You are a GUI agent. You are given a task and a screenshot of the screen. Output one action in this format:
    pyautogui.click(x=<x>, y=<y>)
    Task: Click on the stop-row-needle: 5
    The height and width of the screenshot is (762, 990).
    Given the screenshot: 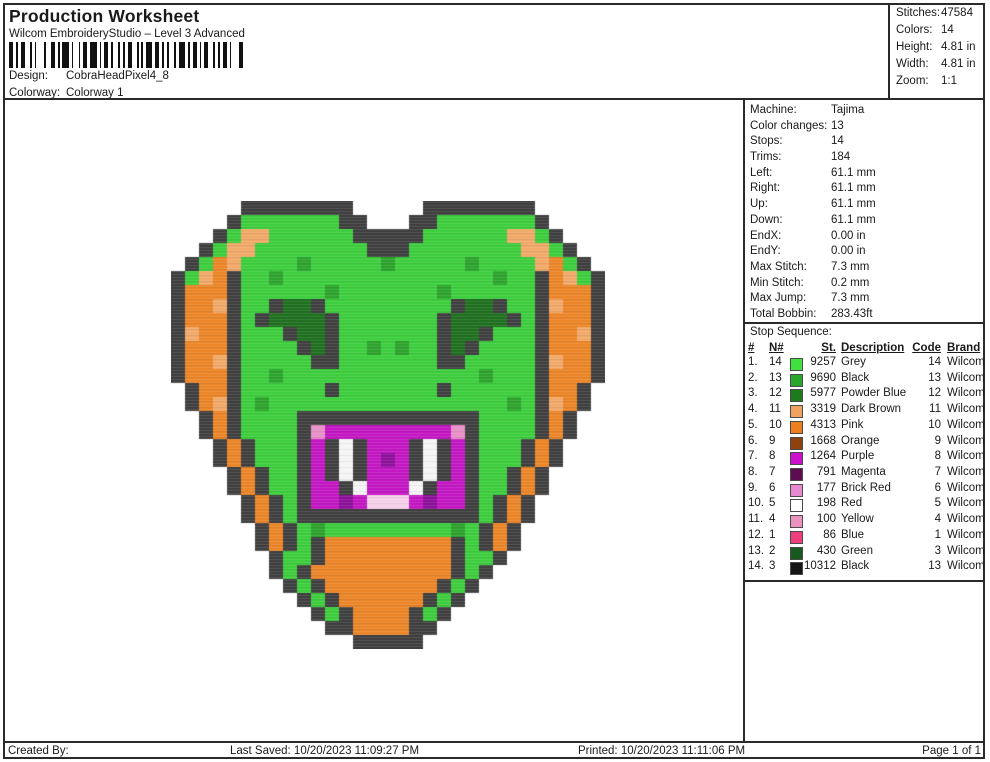 What is the action you would take?
    pyautogui.click(x=772, y=503)
    